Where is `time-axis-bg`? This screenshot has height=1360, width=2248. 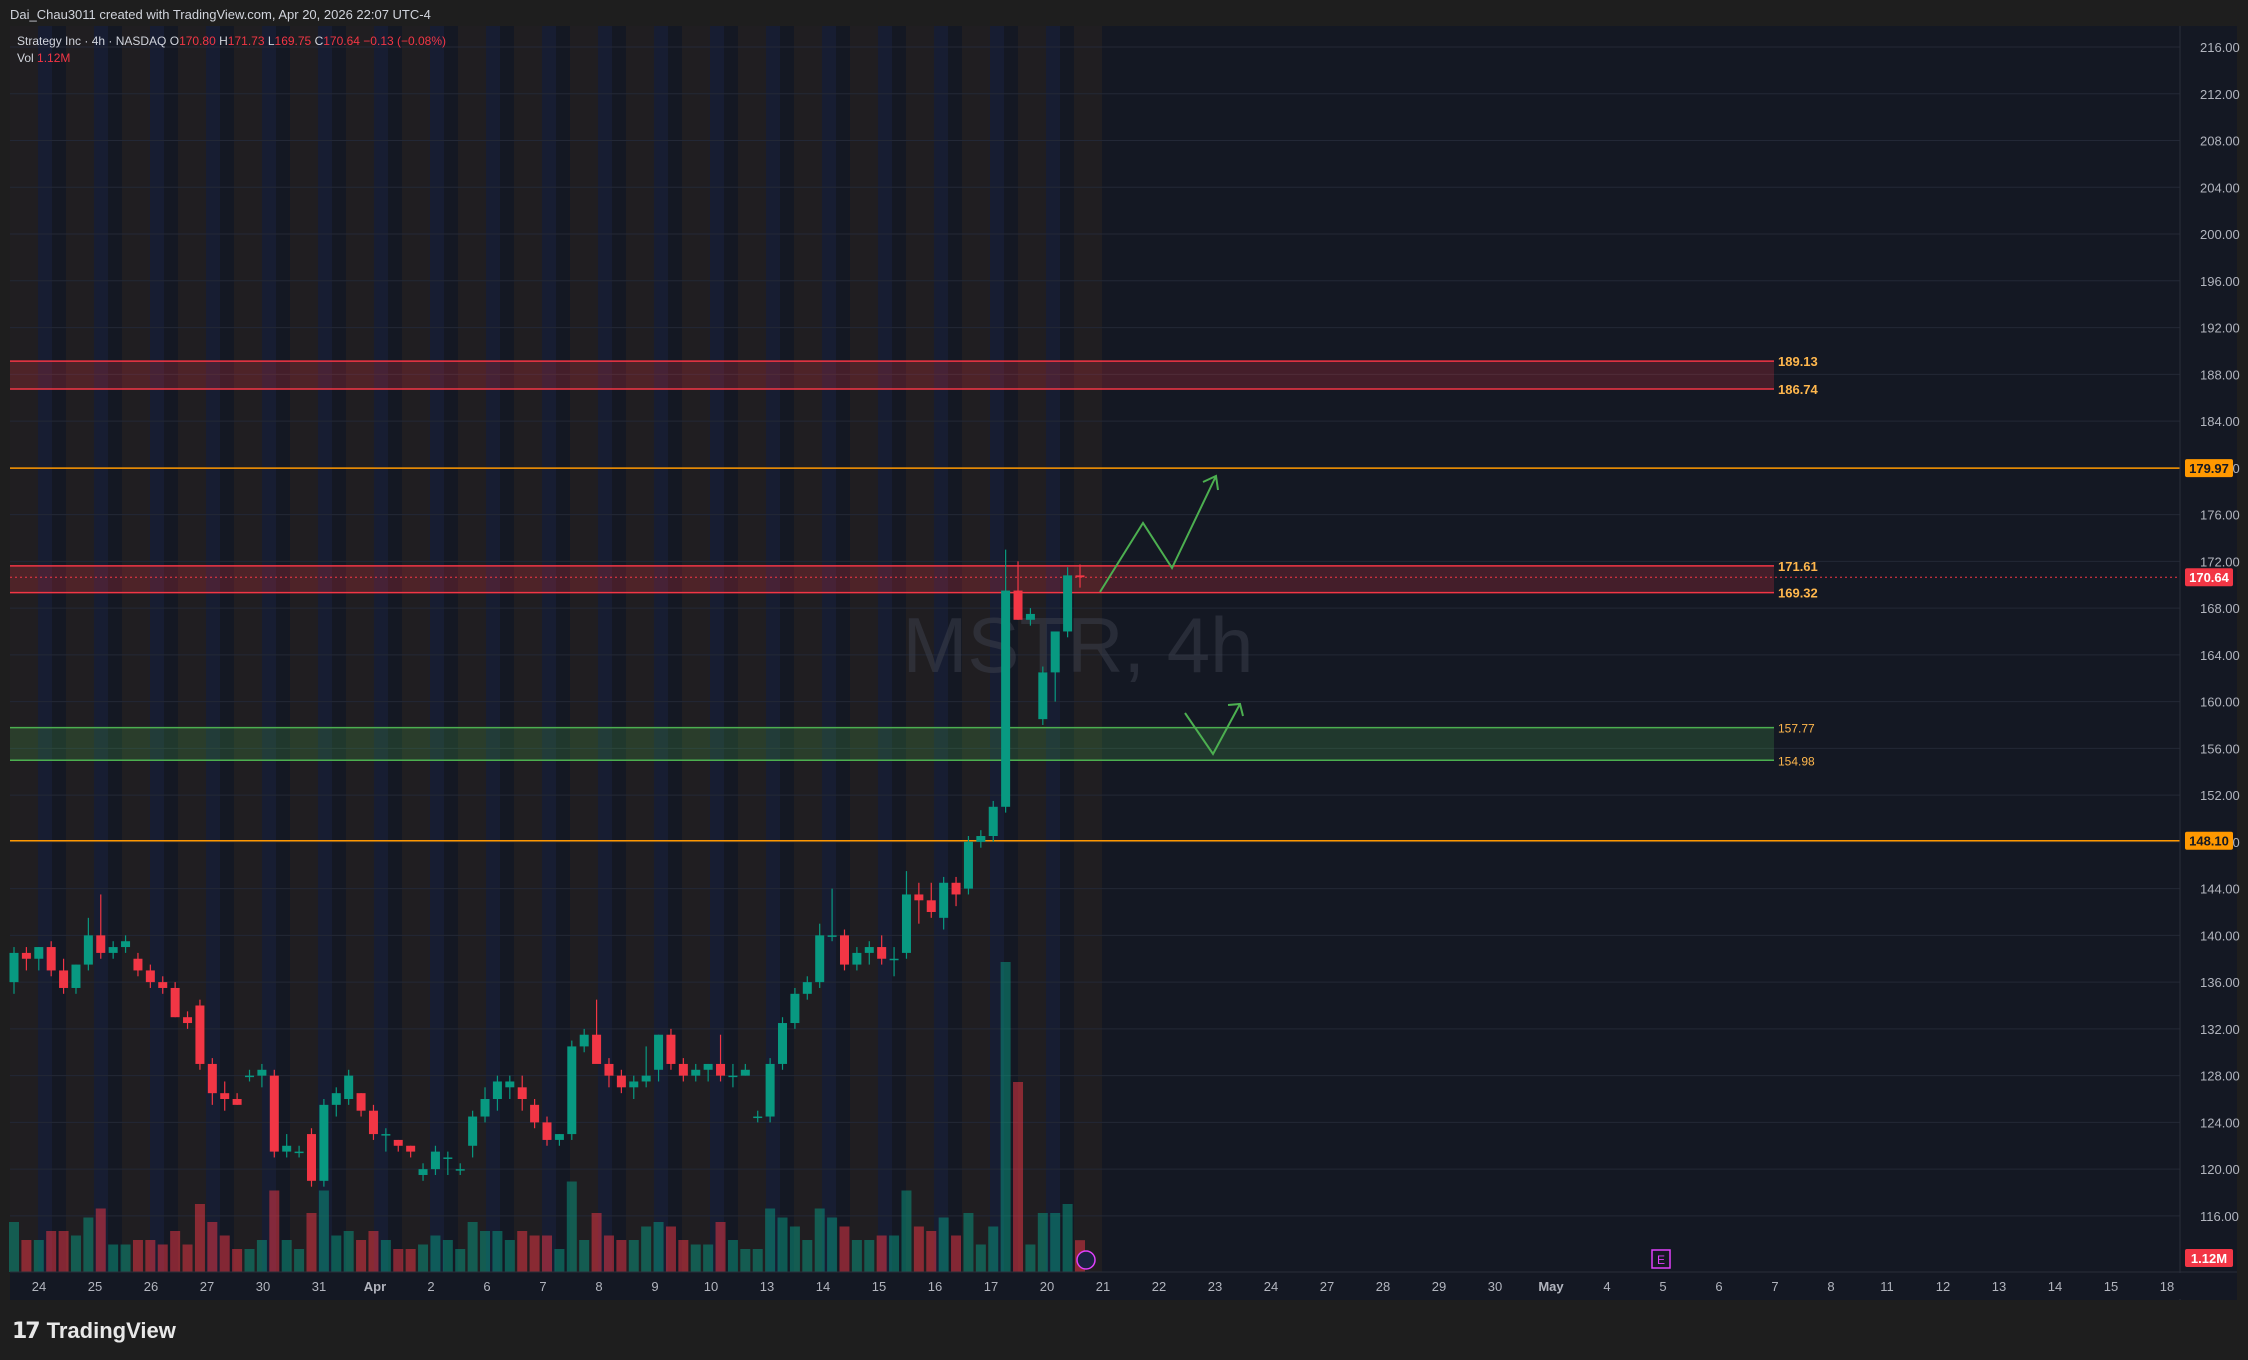
time-axis-bg is located at coordinates (1123, 1286).